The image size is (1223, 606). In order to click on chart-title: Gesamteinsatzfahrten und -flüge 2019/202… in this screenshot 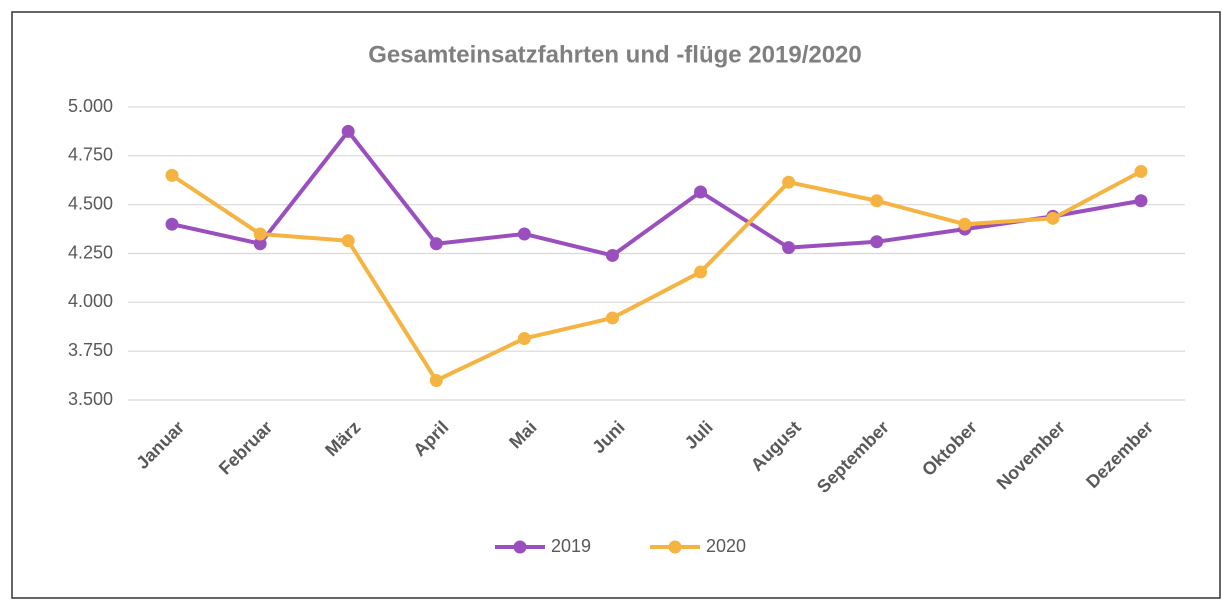, I will do `click(615, 54)`.